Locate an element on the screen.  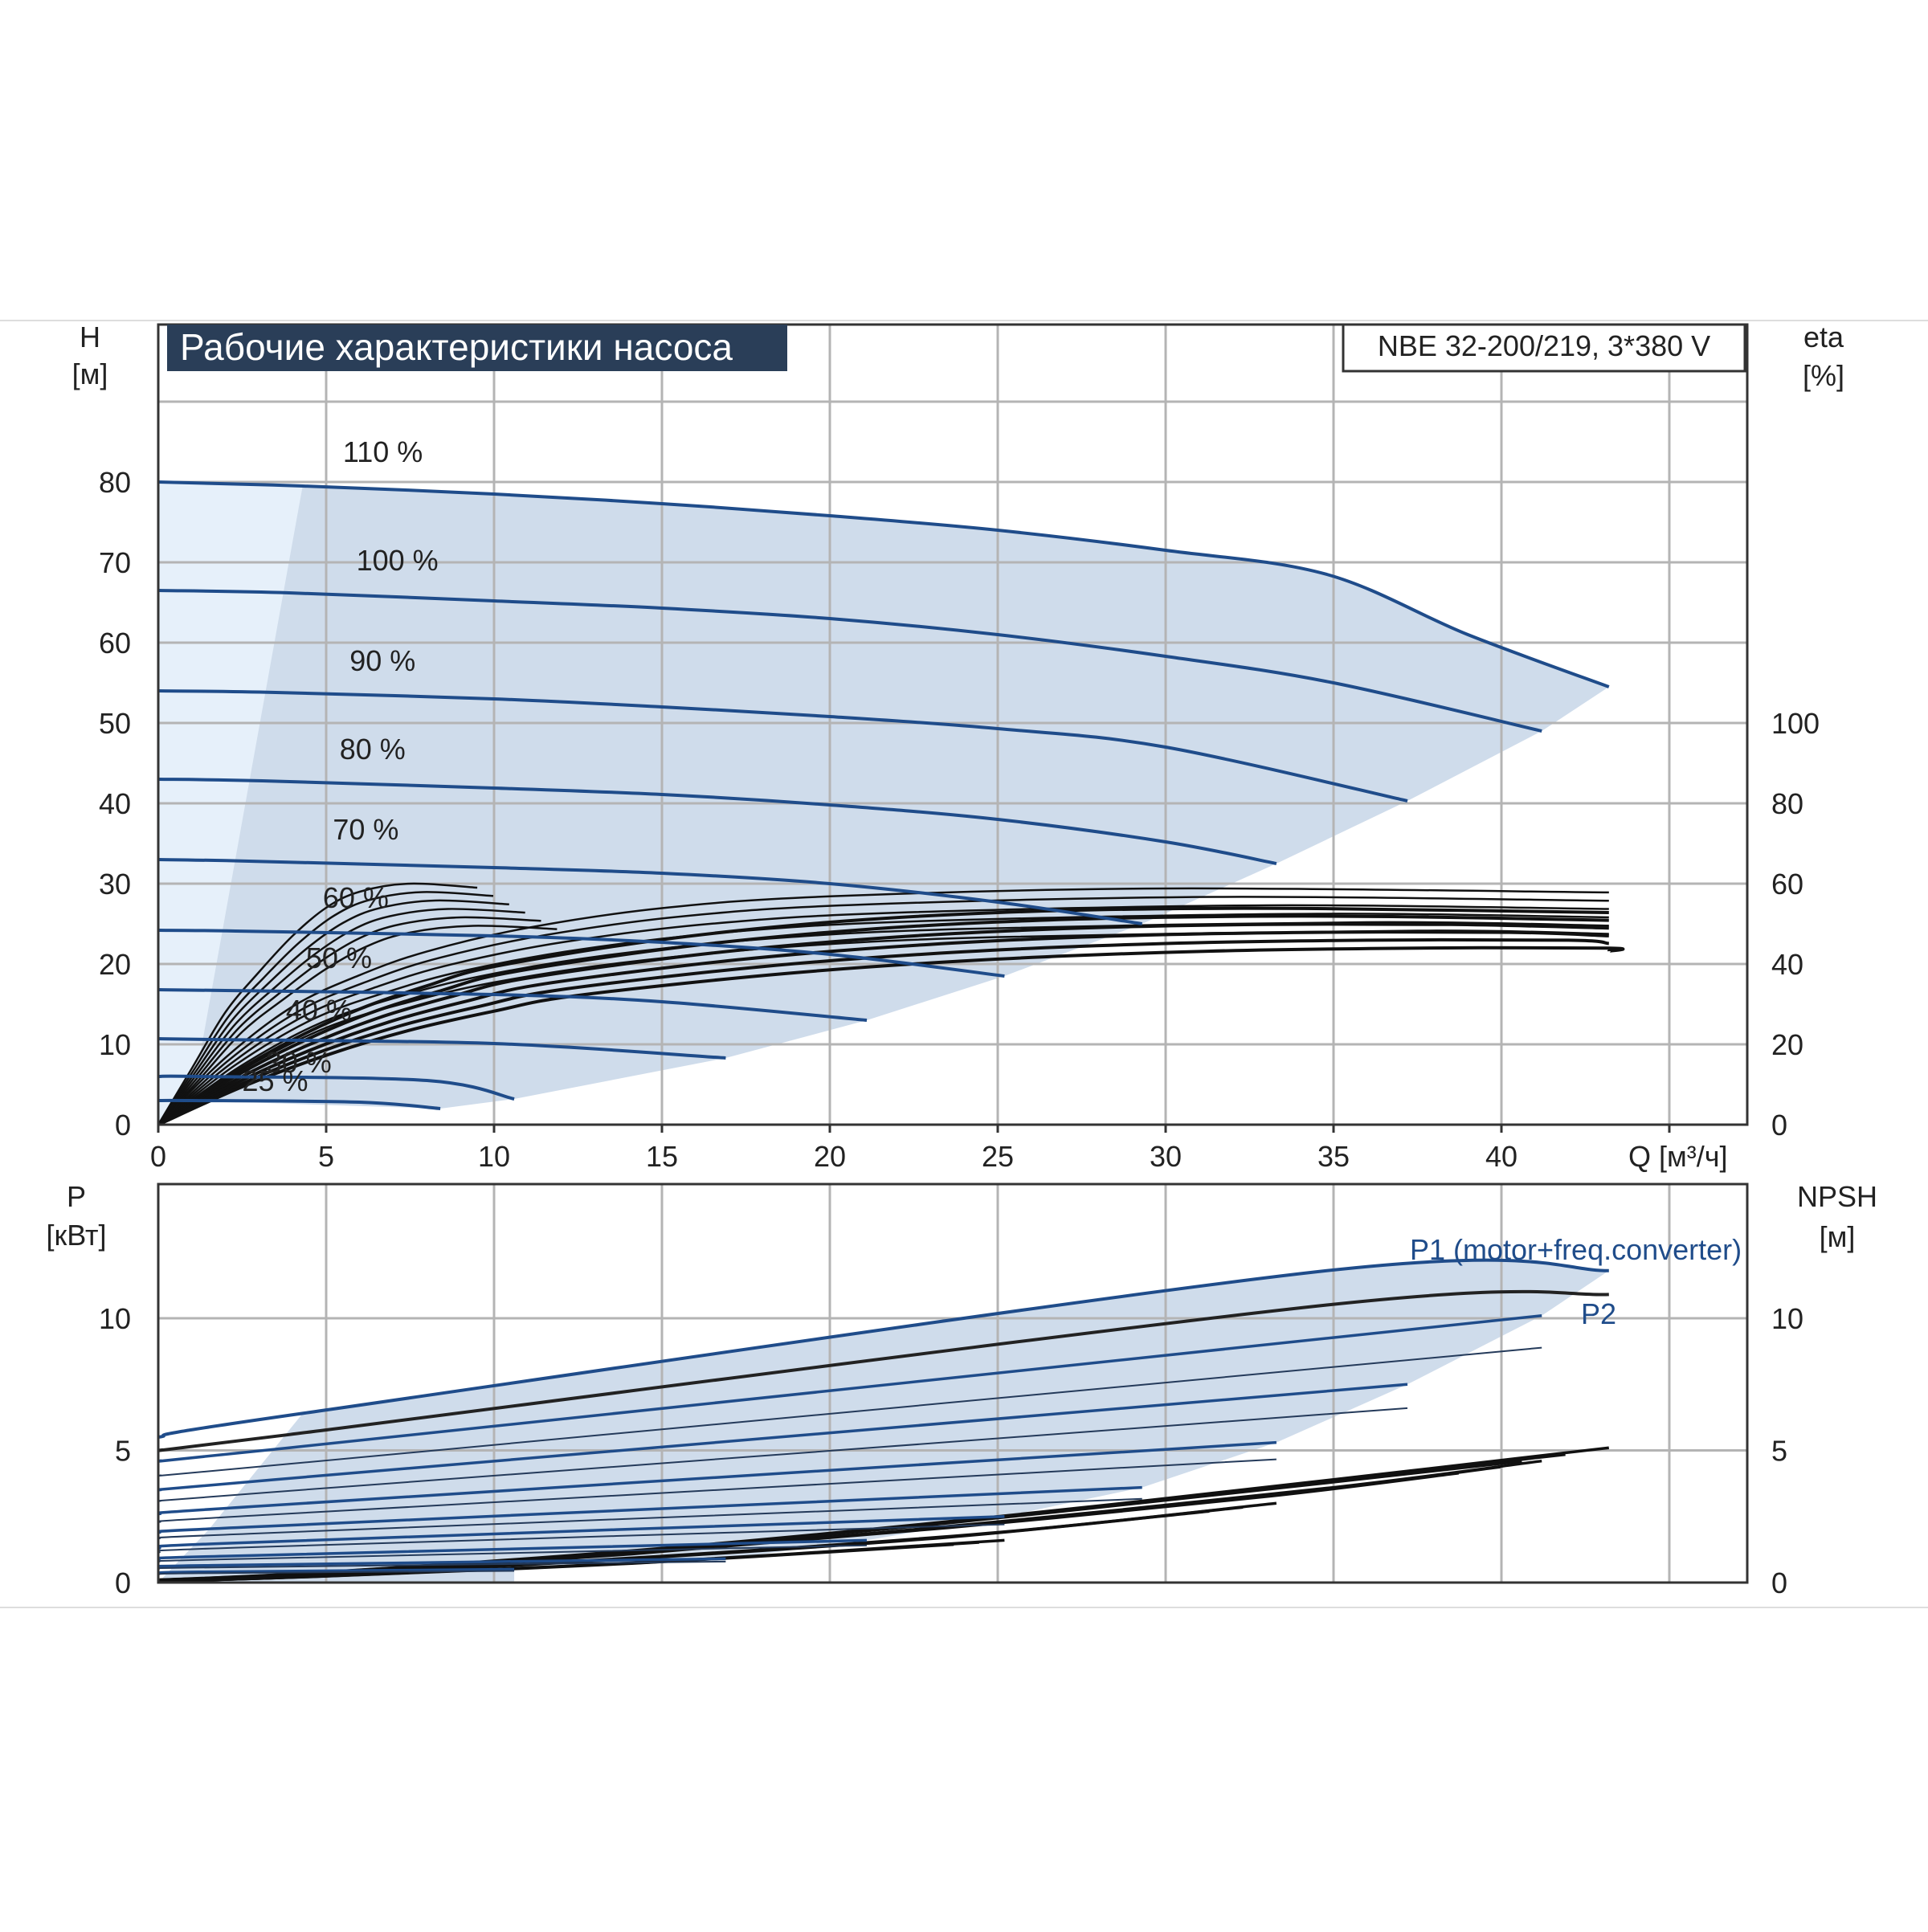
power-region is located at coordinates (883, 1422).